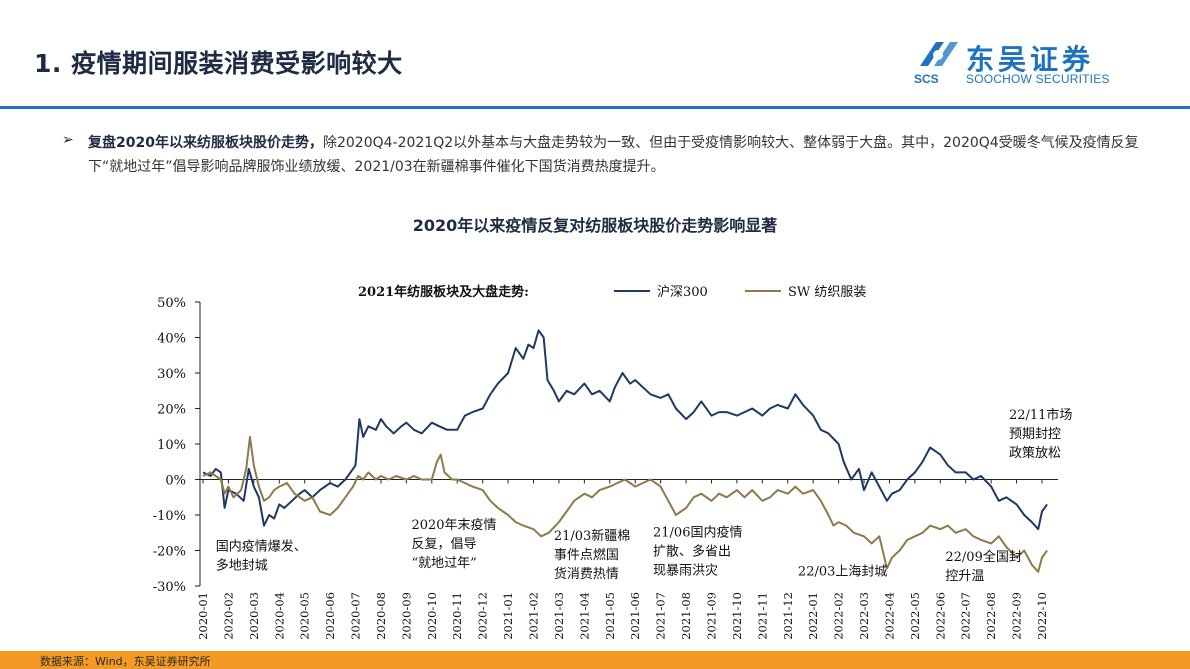 This screenshot has height=669, width=1190. I want to click on x-tick-label: 2020-03, so click(254, 616).